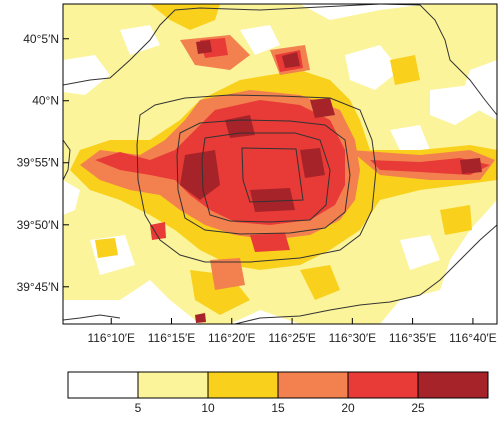 This screenshot has height=423, width=500. What do you see at coordinates (41, 39) in the screenshot?
I see `lat-tick-label: 40°5′N` at bounding box center [41, 39].